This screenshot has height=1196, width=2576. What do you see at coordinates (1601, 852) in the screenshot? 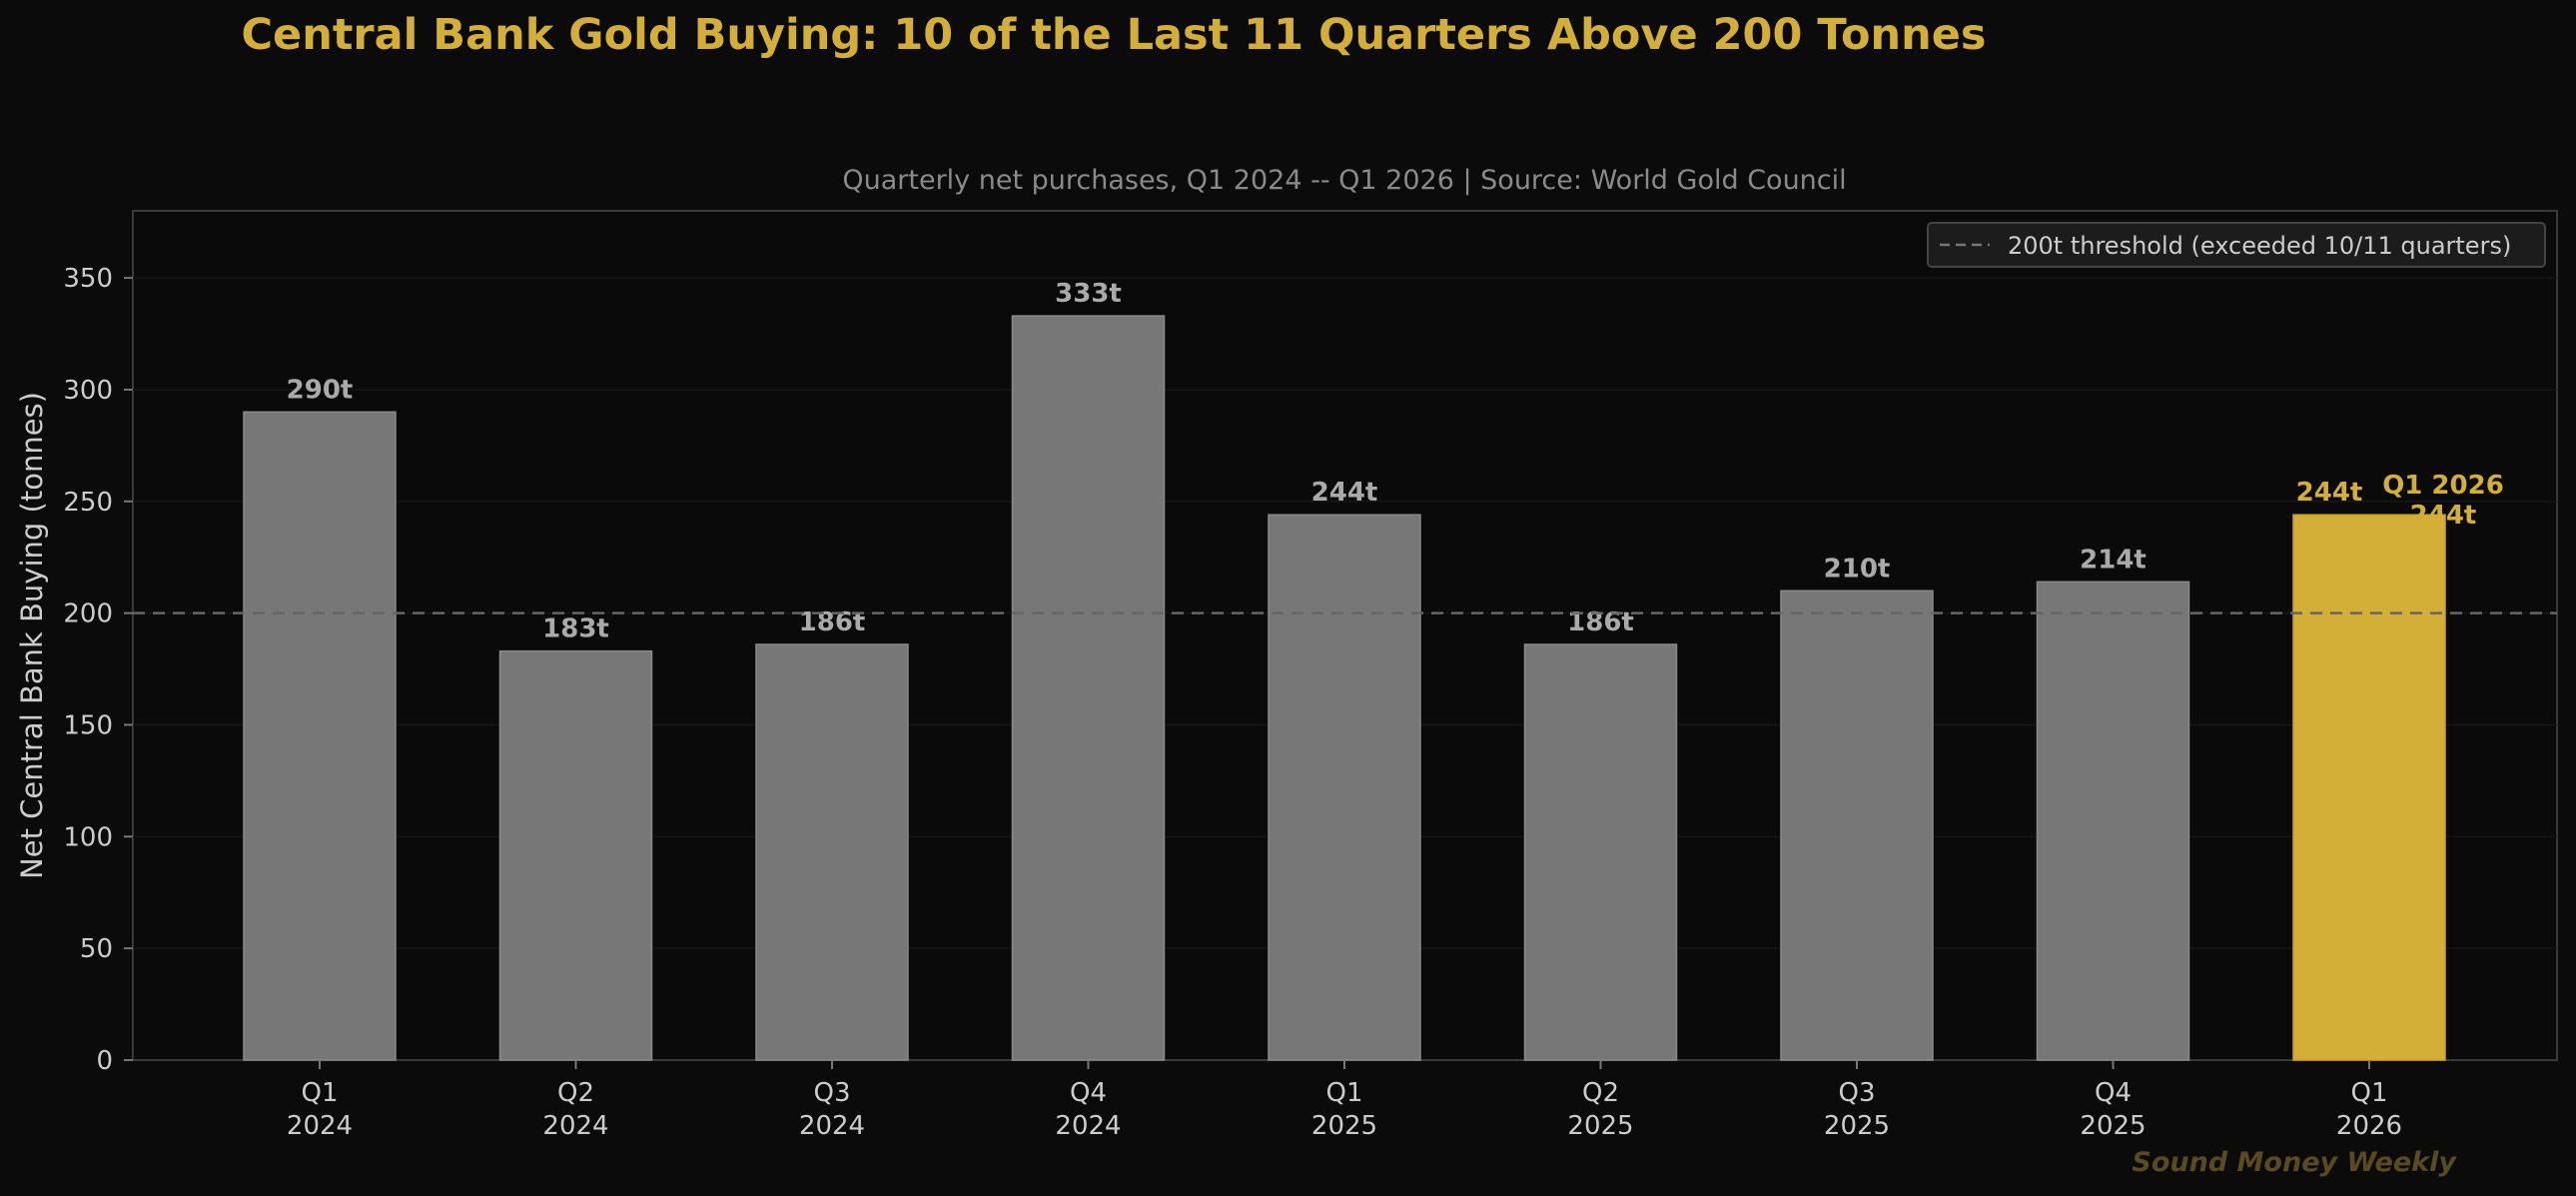
I see `bar-q2-2025` at bounding box center [1601, 852].